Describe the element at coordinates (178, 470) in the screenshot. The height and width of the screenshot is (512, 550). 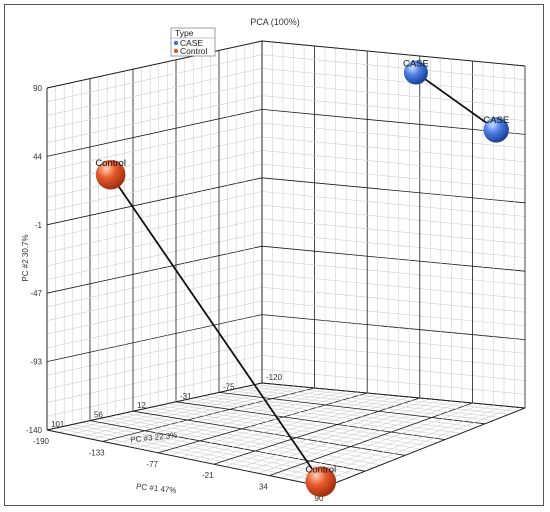
I see `x-axis-ticks: -190 -133 -77 -21 34 90` at that location.